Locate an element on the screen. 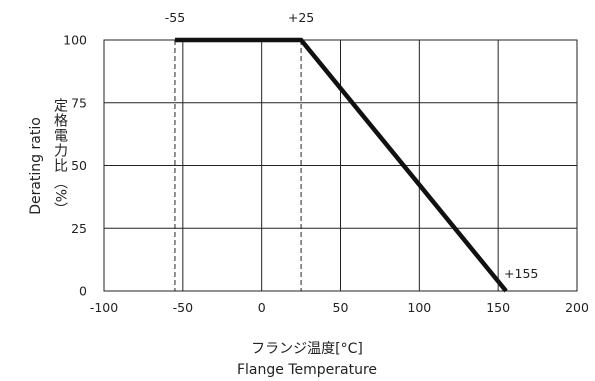 The height and width of the screenshot is (381, 595). y-axis-title-unit: （%） is located at coordinates (60, 195).